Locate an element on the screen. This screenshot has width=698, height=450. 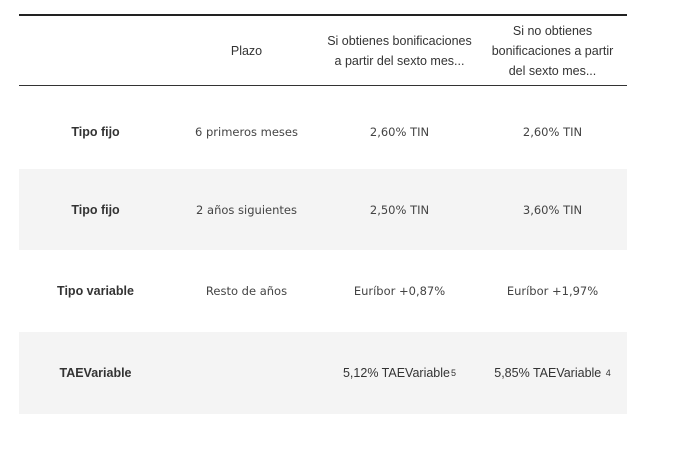
con-bonificaciones-cell: 2,60% TIN is located at coordinates (399, 132).